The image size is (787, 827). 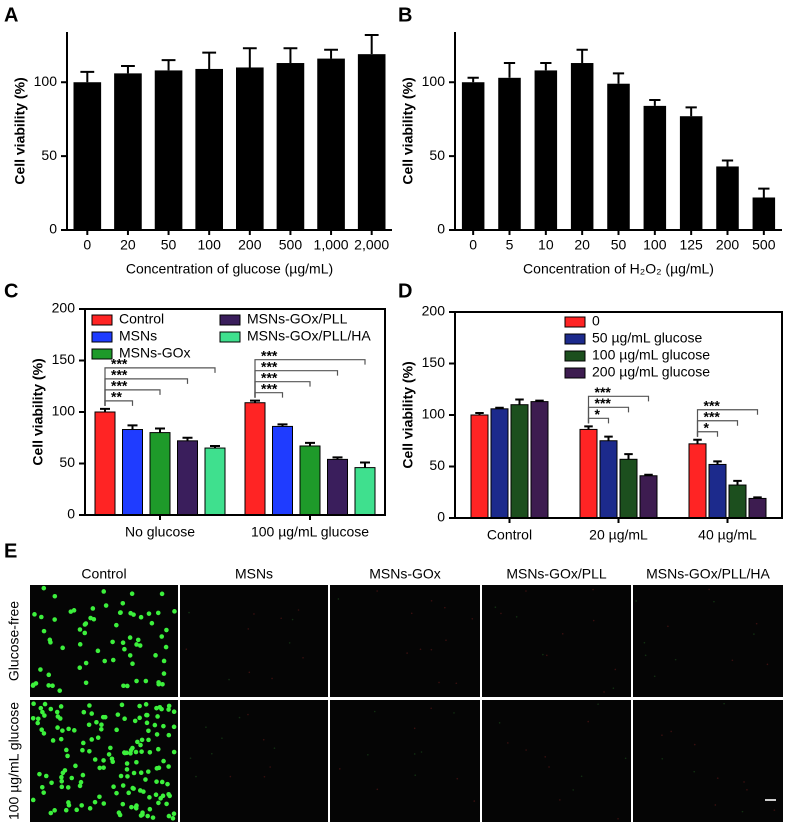 What do you see at coordinates (67, 462) in the screenshot?
I see `y-tick-label: 50` at bounding box center [67, 462].